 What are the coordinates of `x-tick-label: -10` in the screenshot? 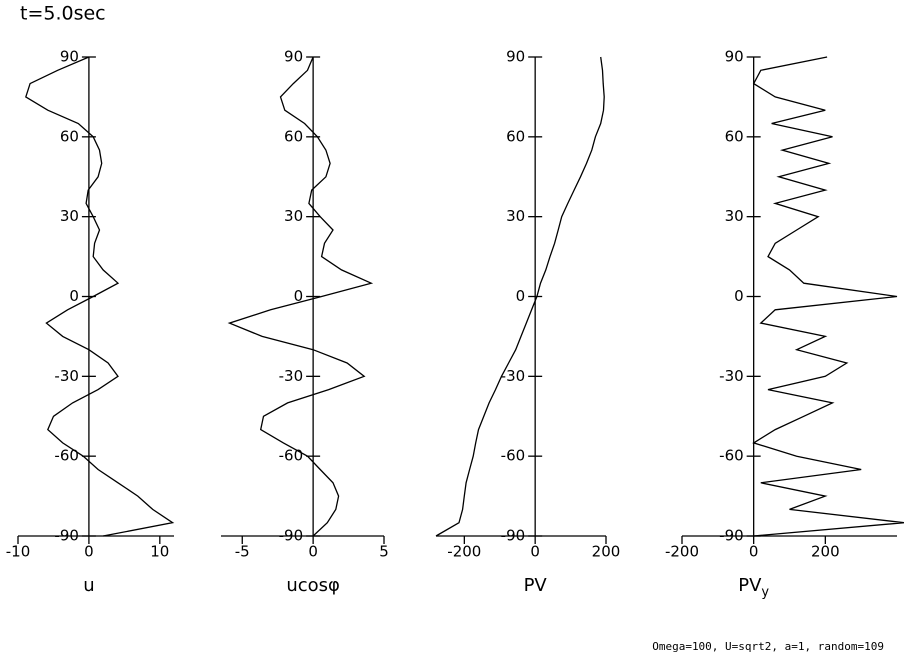 It's located at (18, 552).